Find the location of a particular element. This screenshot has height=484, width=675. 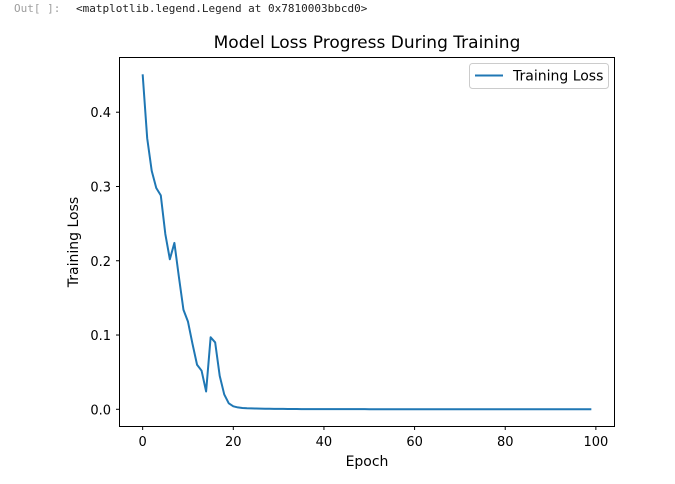

x-axis-label: Epoch is located at coordinates (367, 462).